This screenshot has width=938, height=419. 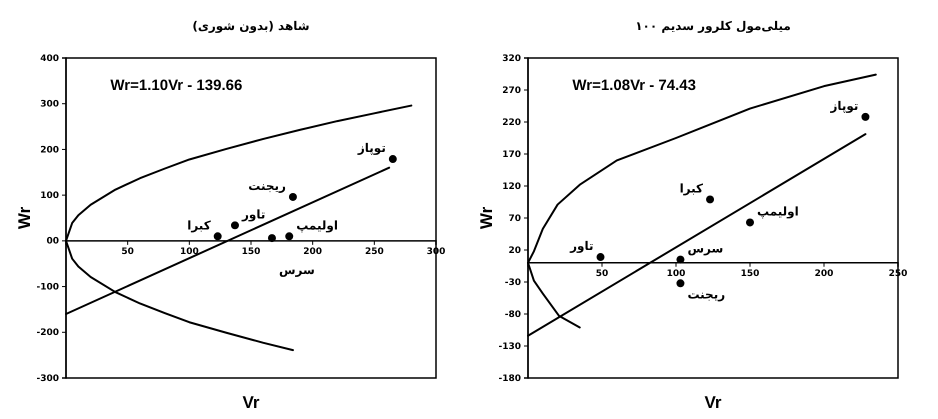 What do you see at coordinates (52, 241) in the screenshot?
I see `y-tick-label: 00` at bounding box center [52, 241].